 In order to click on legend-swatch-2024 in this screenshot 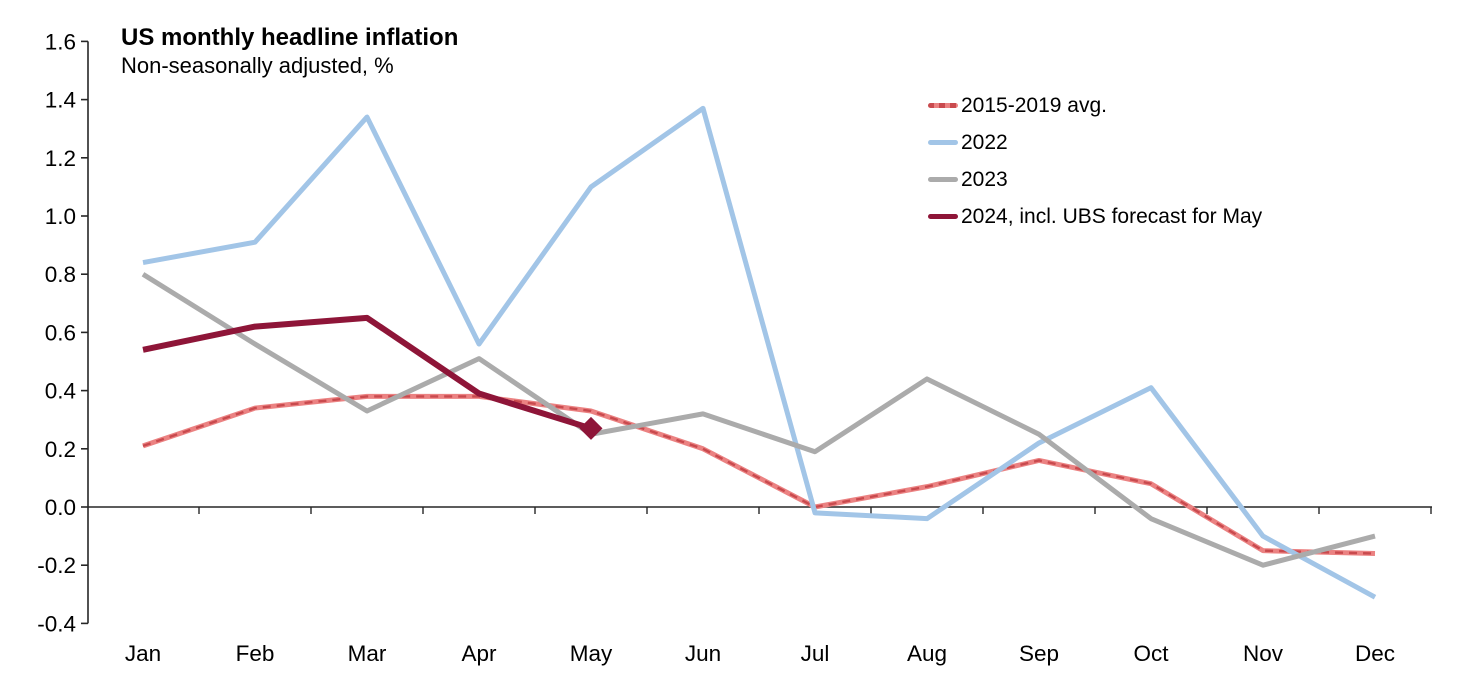, I will do `click(943, 216)`.